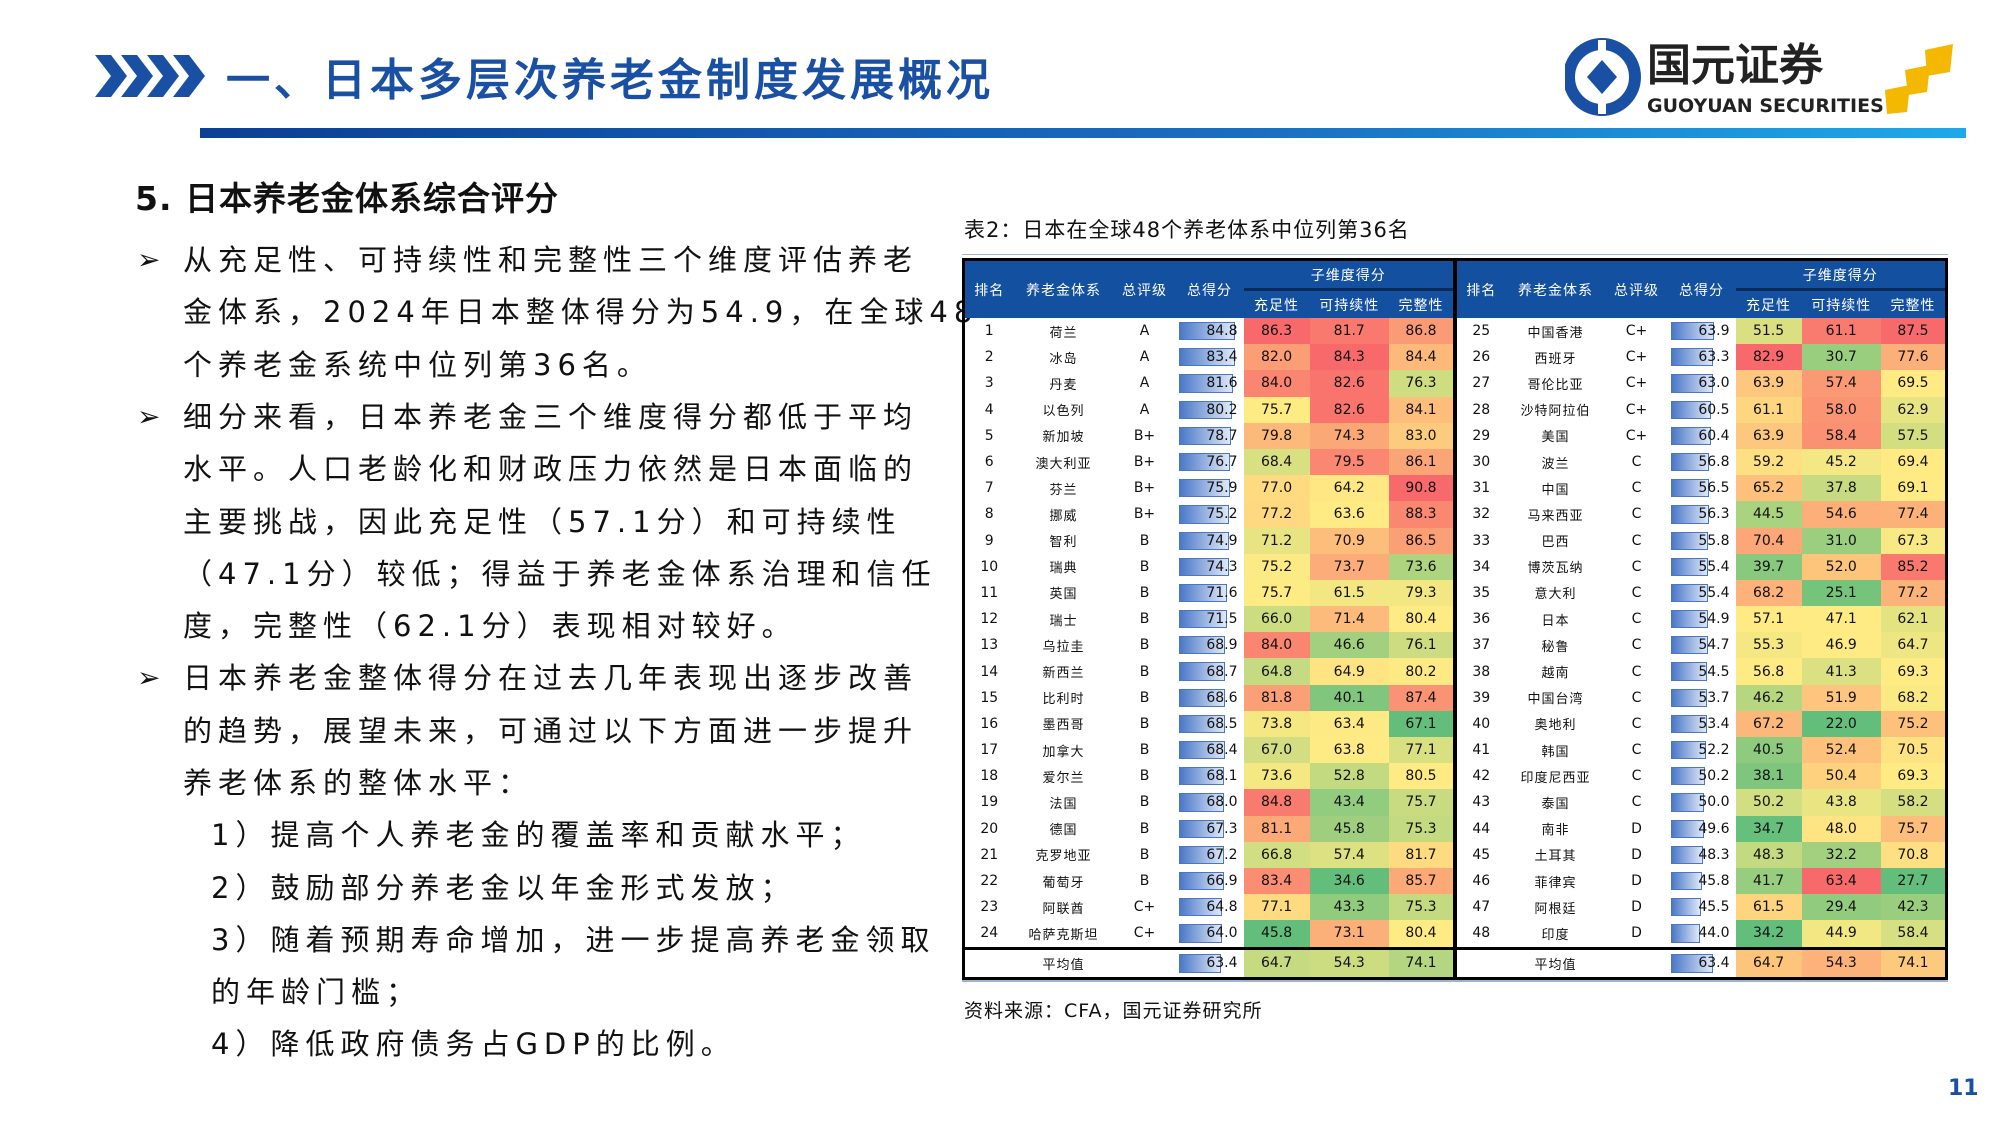  I want to click on adequacy-cell: 70.4, so click(1768, 540).